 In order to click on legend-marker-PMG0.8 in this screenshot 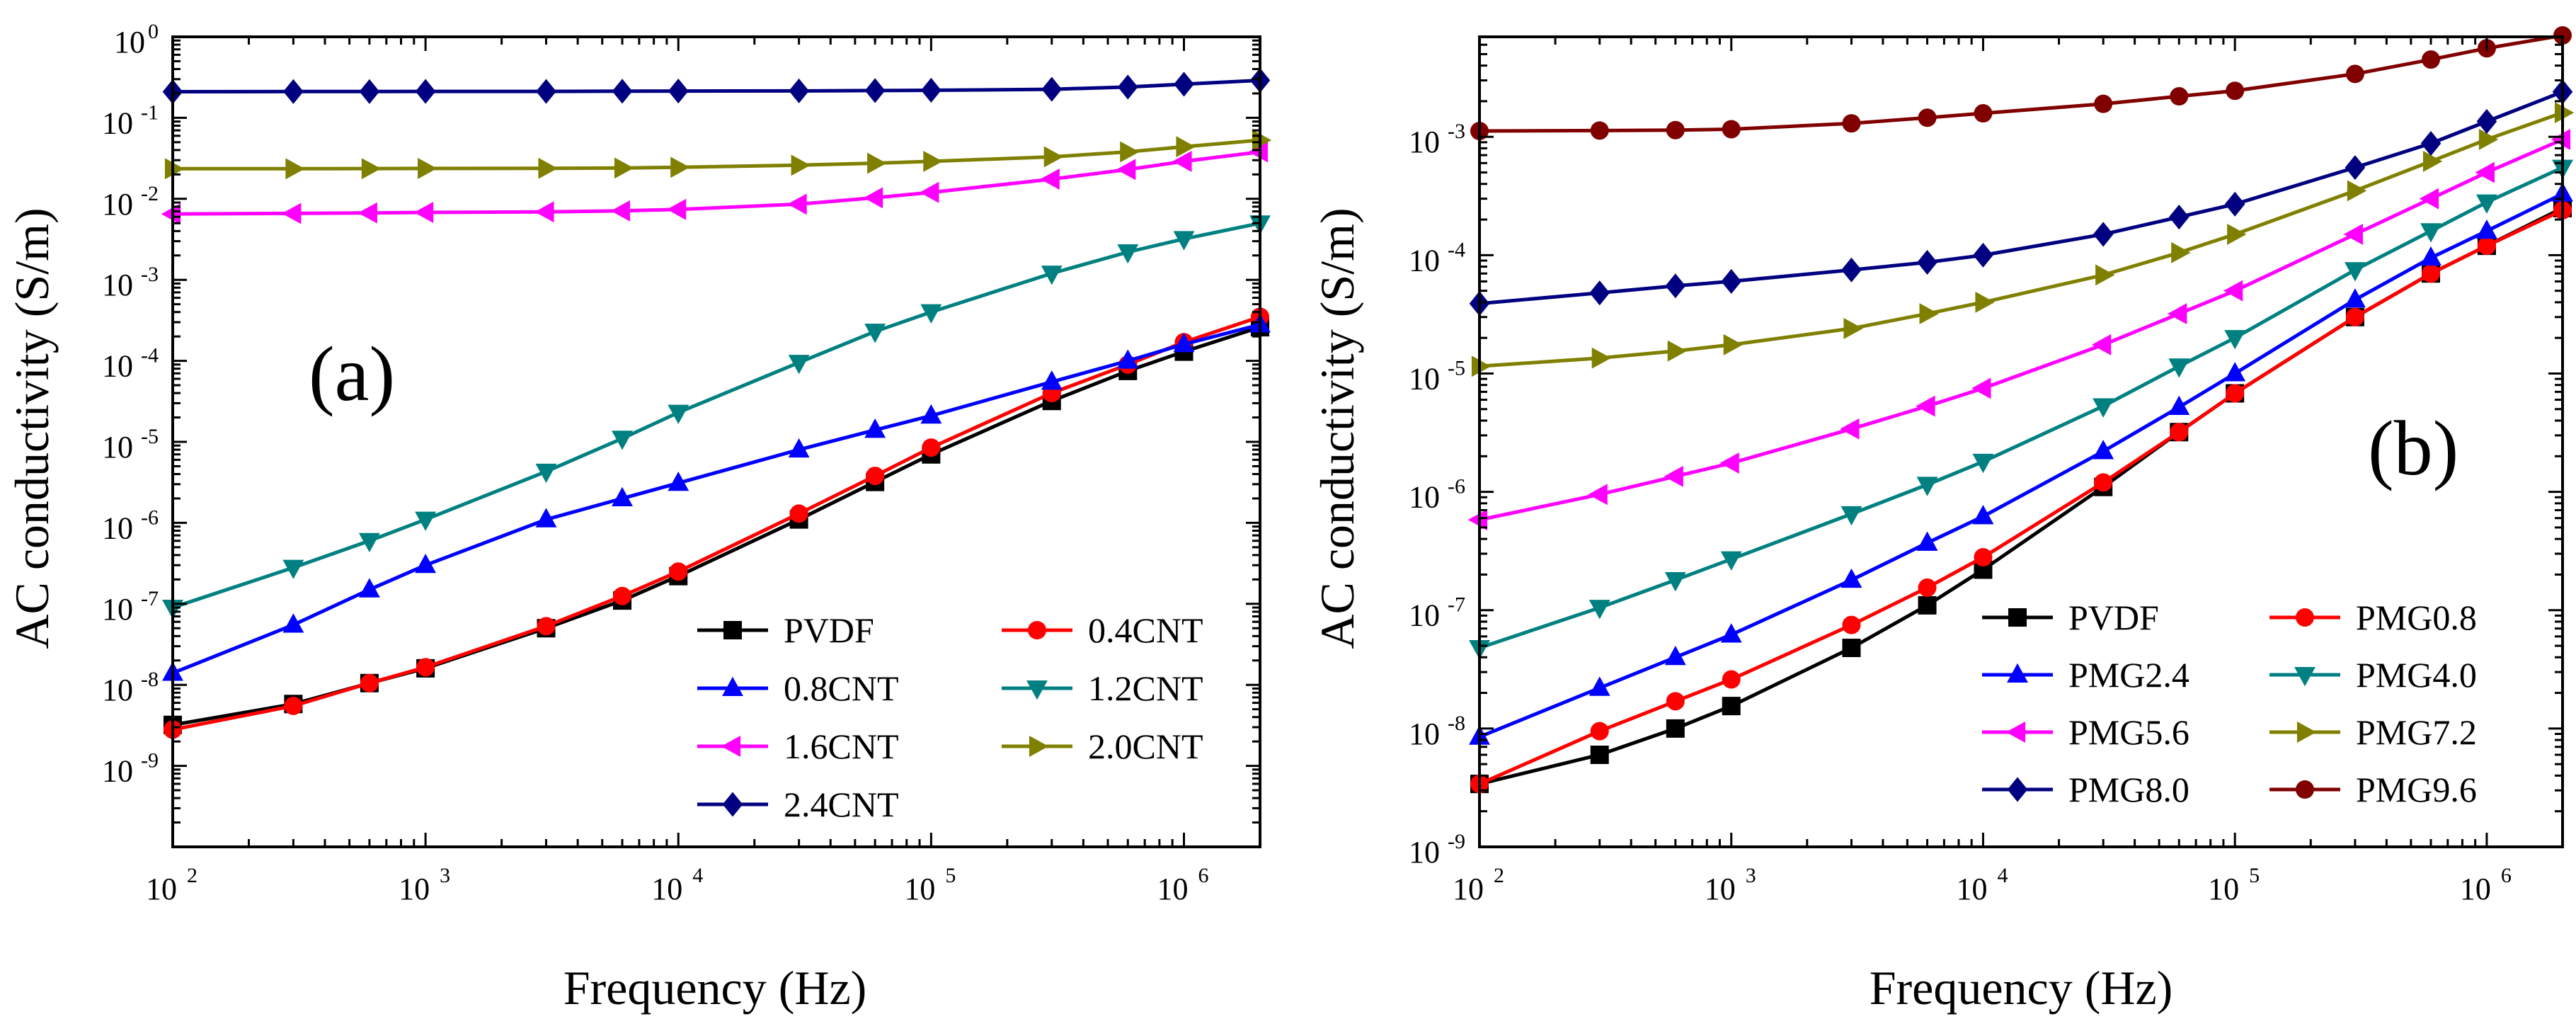, I will do `click(2305, 617)`.